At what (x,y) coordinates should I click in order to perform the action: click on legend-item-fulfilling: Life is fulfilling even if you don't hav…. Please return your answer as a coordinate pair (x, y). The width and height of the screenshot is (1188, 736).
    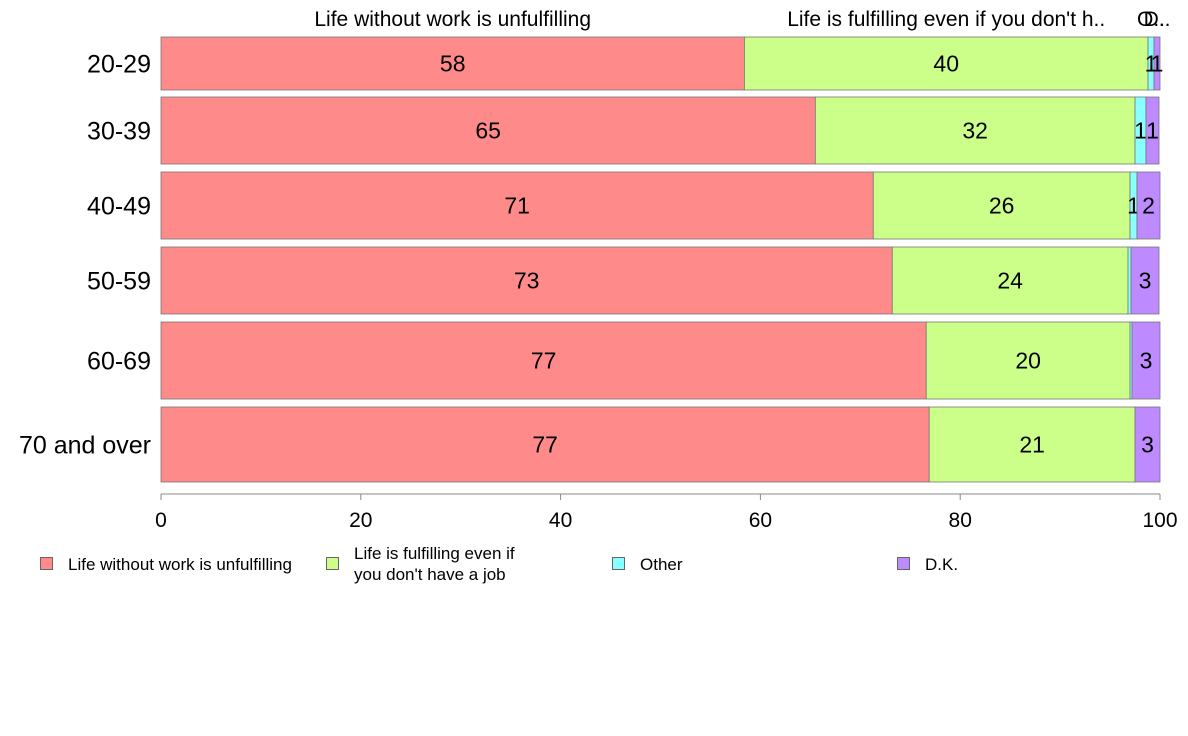
    Looking at the image, I should click on (465, 562).